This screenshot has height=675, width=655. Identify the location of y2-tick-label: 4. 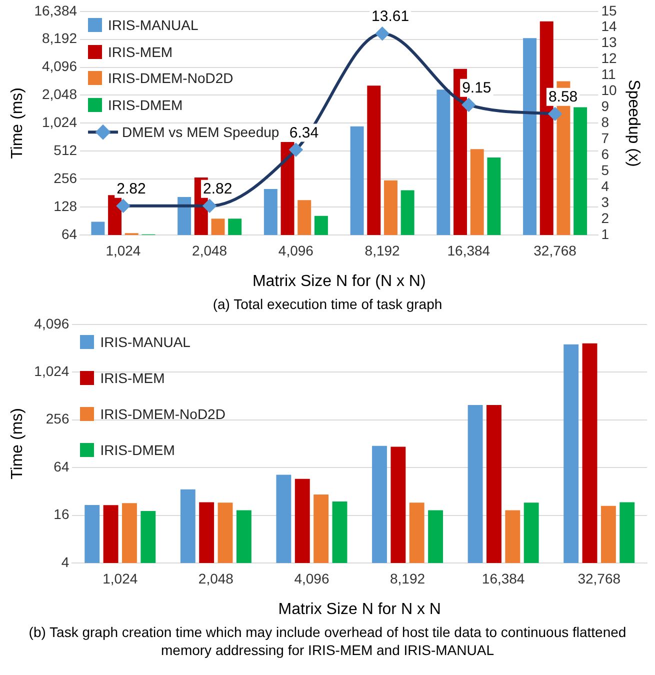
(605, 186).